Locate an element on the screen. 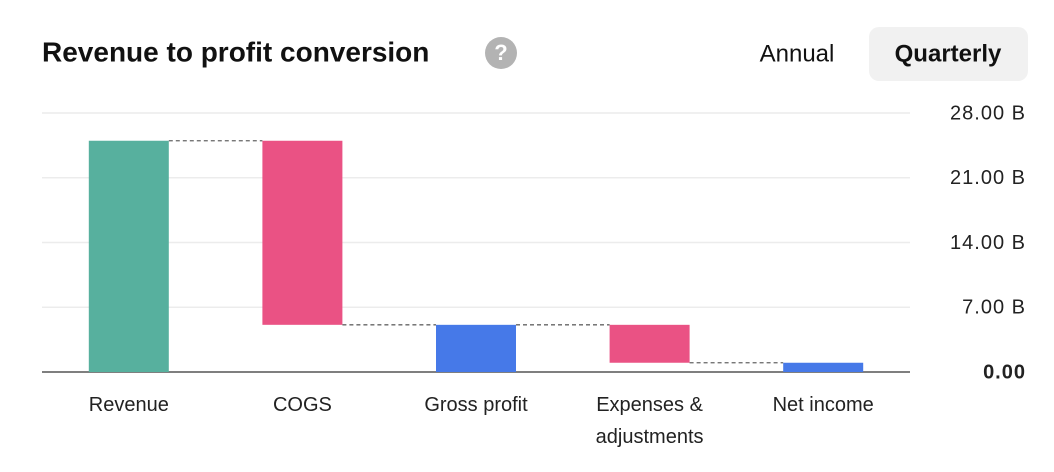 Image resolution: width=1054 pixels, height=472 pixels. y-tick-label: 21.00 B is located at coordinates (988, 178).